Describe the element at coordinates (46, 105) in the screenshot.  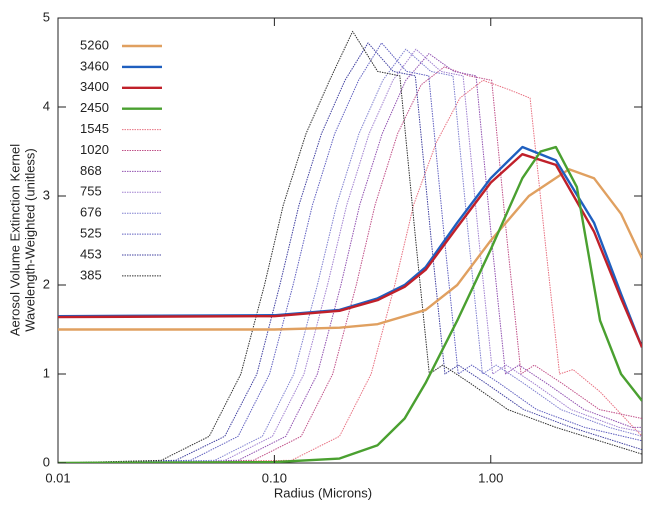
I see `y-tick-label: 4` at that location.